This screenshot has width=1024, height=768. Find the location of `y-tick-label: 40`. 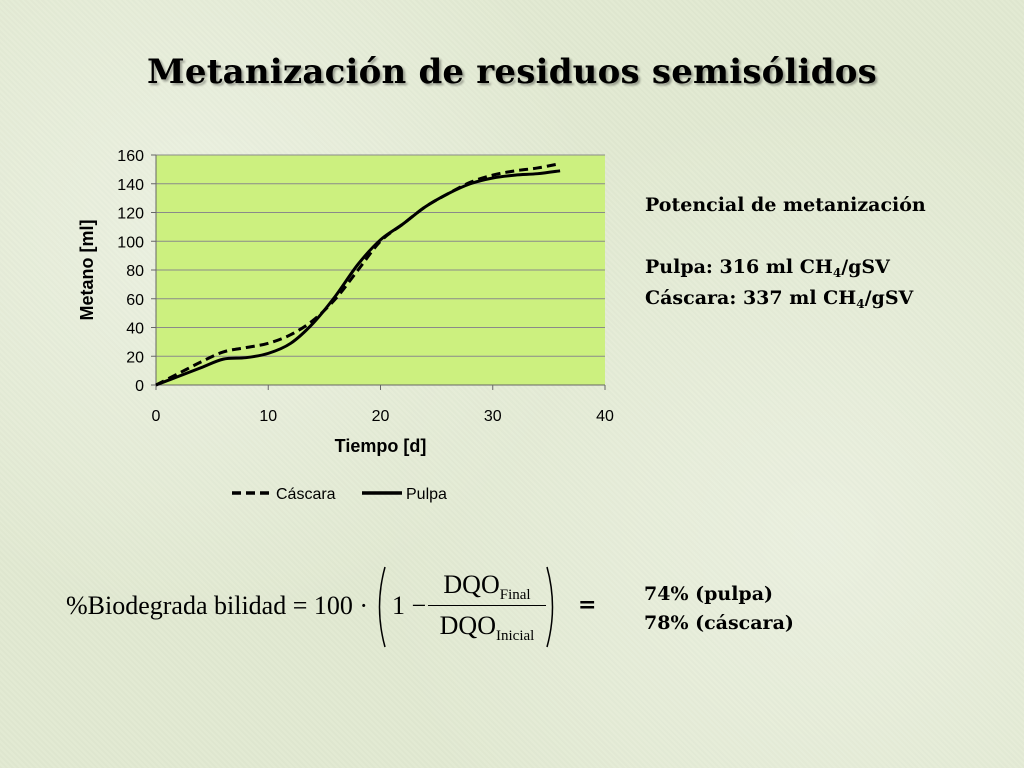

y-tick-label: 40 is located at coordinates (135, 329).